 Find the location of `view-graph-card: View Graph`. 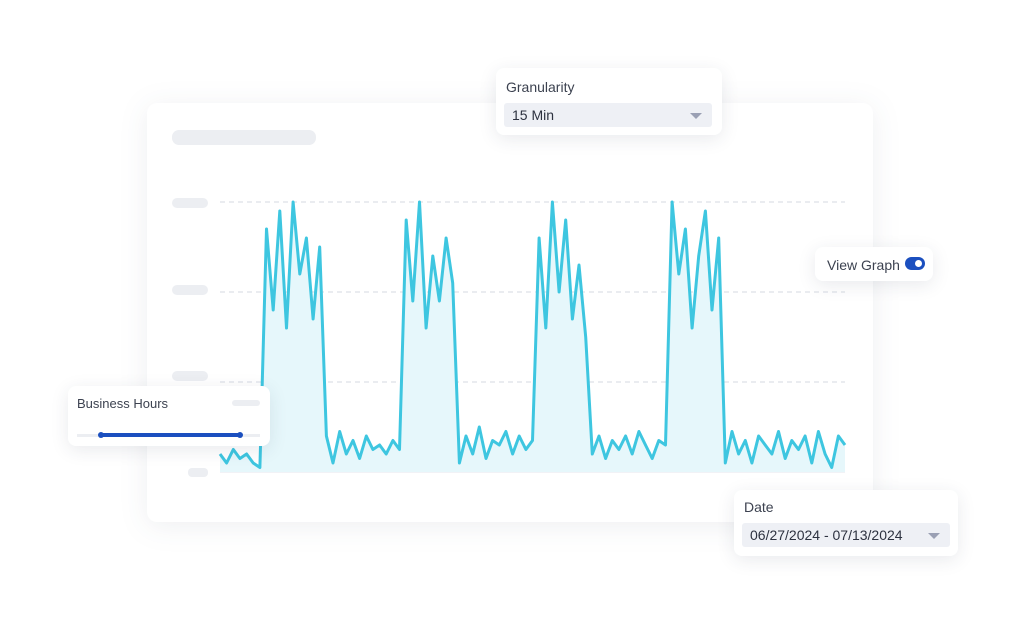

view-graph-card: View Graph is located at coordinates (874, 264).